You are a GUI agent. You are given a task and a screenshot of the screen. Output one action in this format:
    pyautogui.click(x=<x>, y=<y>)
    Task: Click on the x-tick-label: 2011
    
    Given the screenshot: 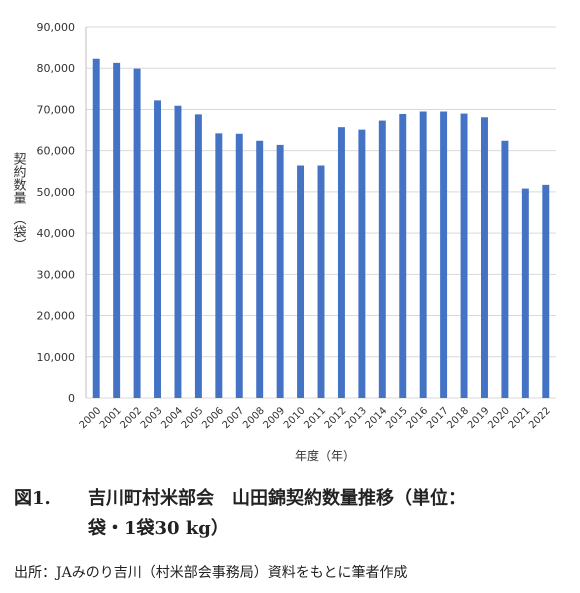 What is the action you would take?
    pyautogui.click(x=315, y=418)
    